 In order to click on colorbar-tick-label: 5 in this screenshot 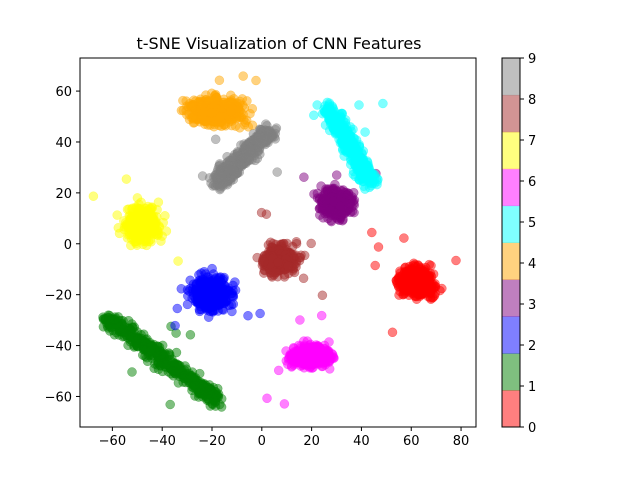, I will do `click(532, 223)`.